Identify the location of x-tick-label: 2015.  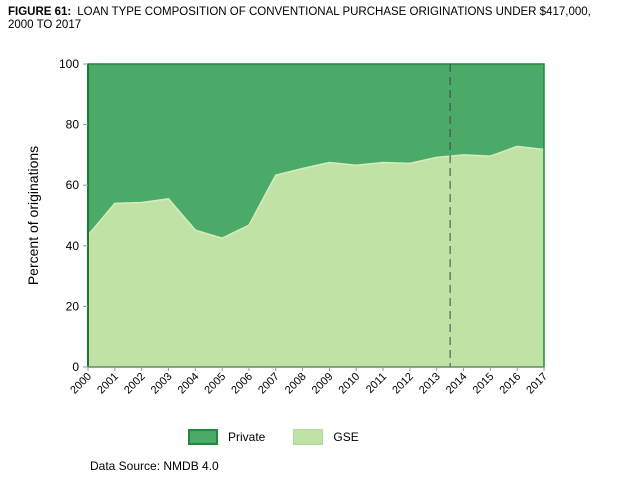
(484, 384).